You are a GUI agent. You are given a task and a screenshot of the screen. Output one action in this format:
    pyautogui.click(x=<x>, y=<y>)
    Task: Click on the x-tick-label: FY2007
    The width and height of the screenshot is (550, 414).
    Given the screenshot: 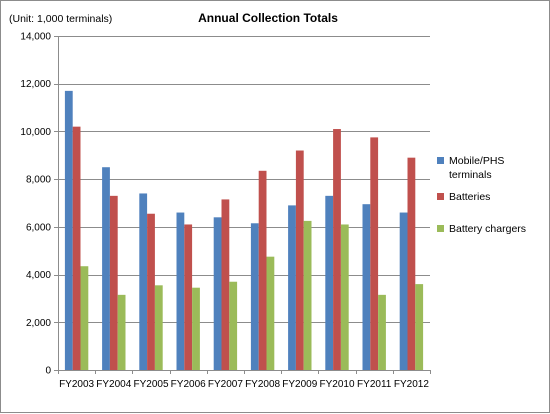 What is the action you would take?
    pyautogui.click(x=225, y=384)
    